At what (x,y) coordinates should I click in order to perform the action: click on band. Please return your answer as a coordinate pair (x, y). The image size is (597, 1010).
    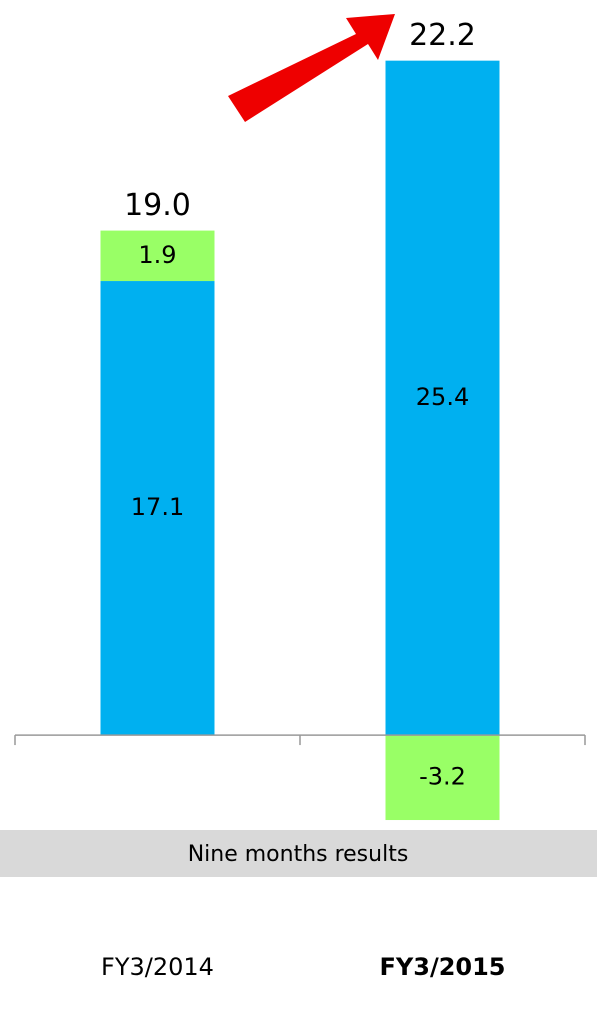
    Looking at the image, I should click on (298, 853).